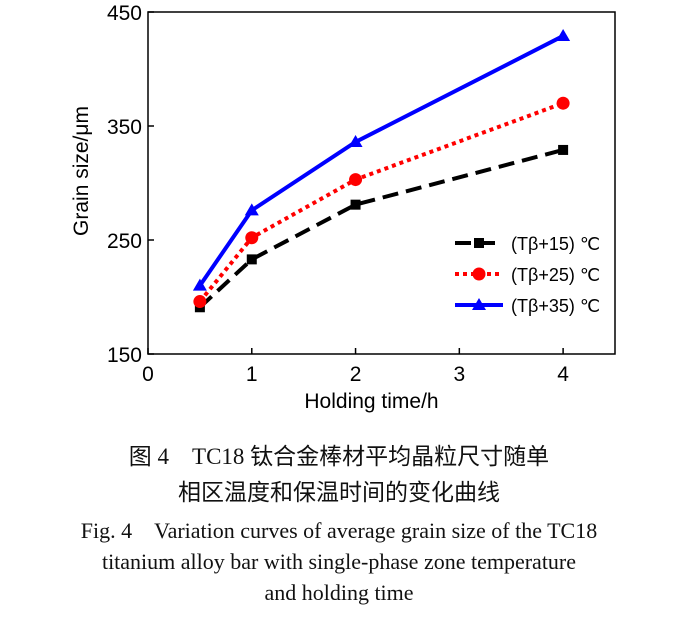  Describe the element at coordinates (371, 401) in the screenshot. I see `x-axis-label: Holding time/h` at that location.